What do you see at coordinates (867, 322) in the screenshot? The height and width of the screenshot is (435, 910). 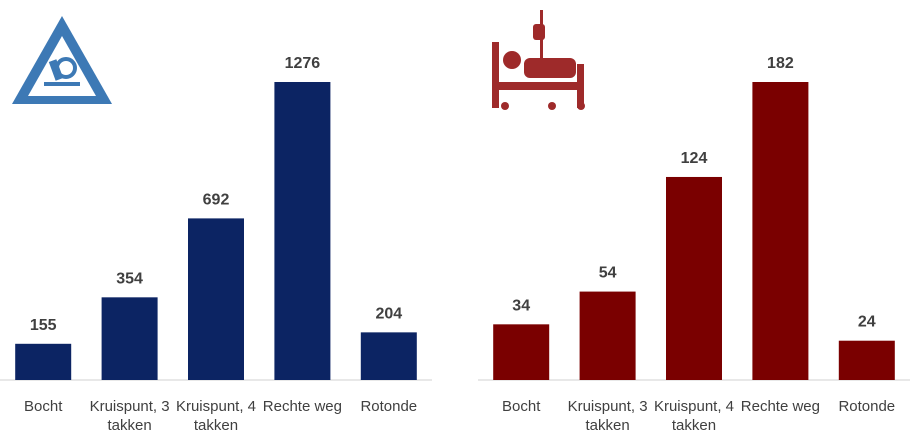 I see `data-label: 24` at bounding box center [867, 322].